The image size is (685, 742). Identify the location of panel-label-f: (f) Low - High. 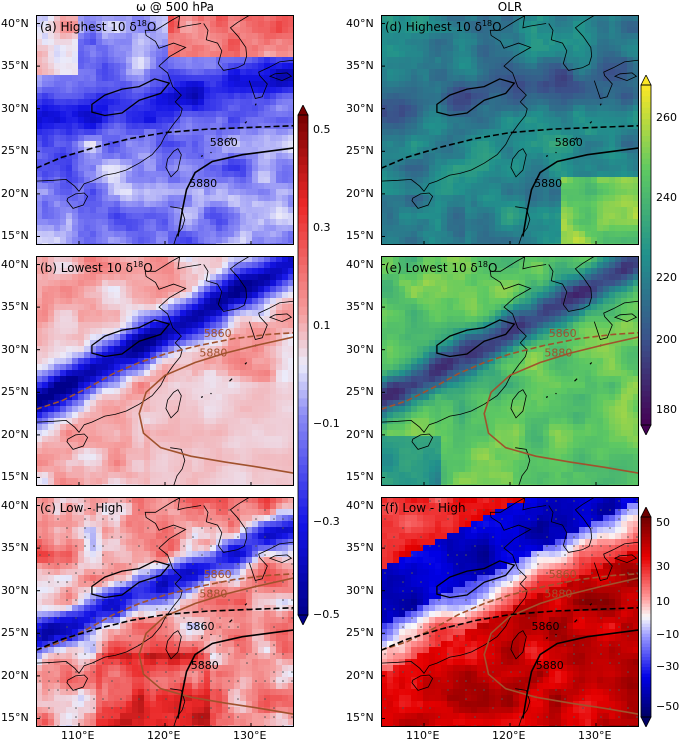
(425, 508).